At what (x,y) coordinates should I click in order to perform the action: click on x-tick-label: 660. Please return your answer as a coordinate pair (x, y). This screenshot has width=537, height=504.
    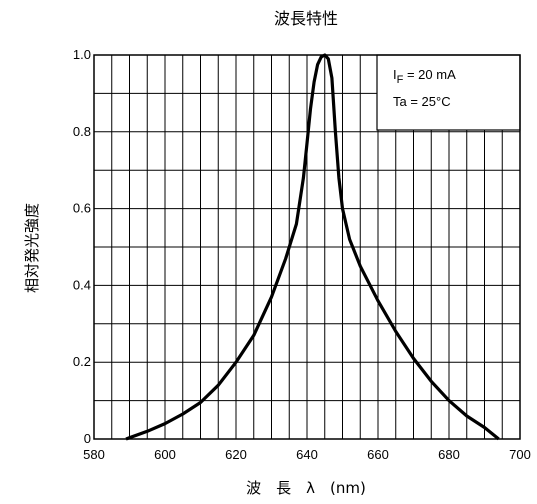
    Looking at the image, I should click on (378, 454).